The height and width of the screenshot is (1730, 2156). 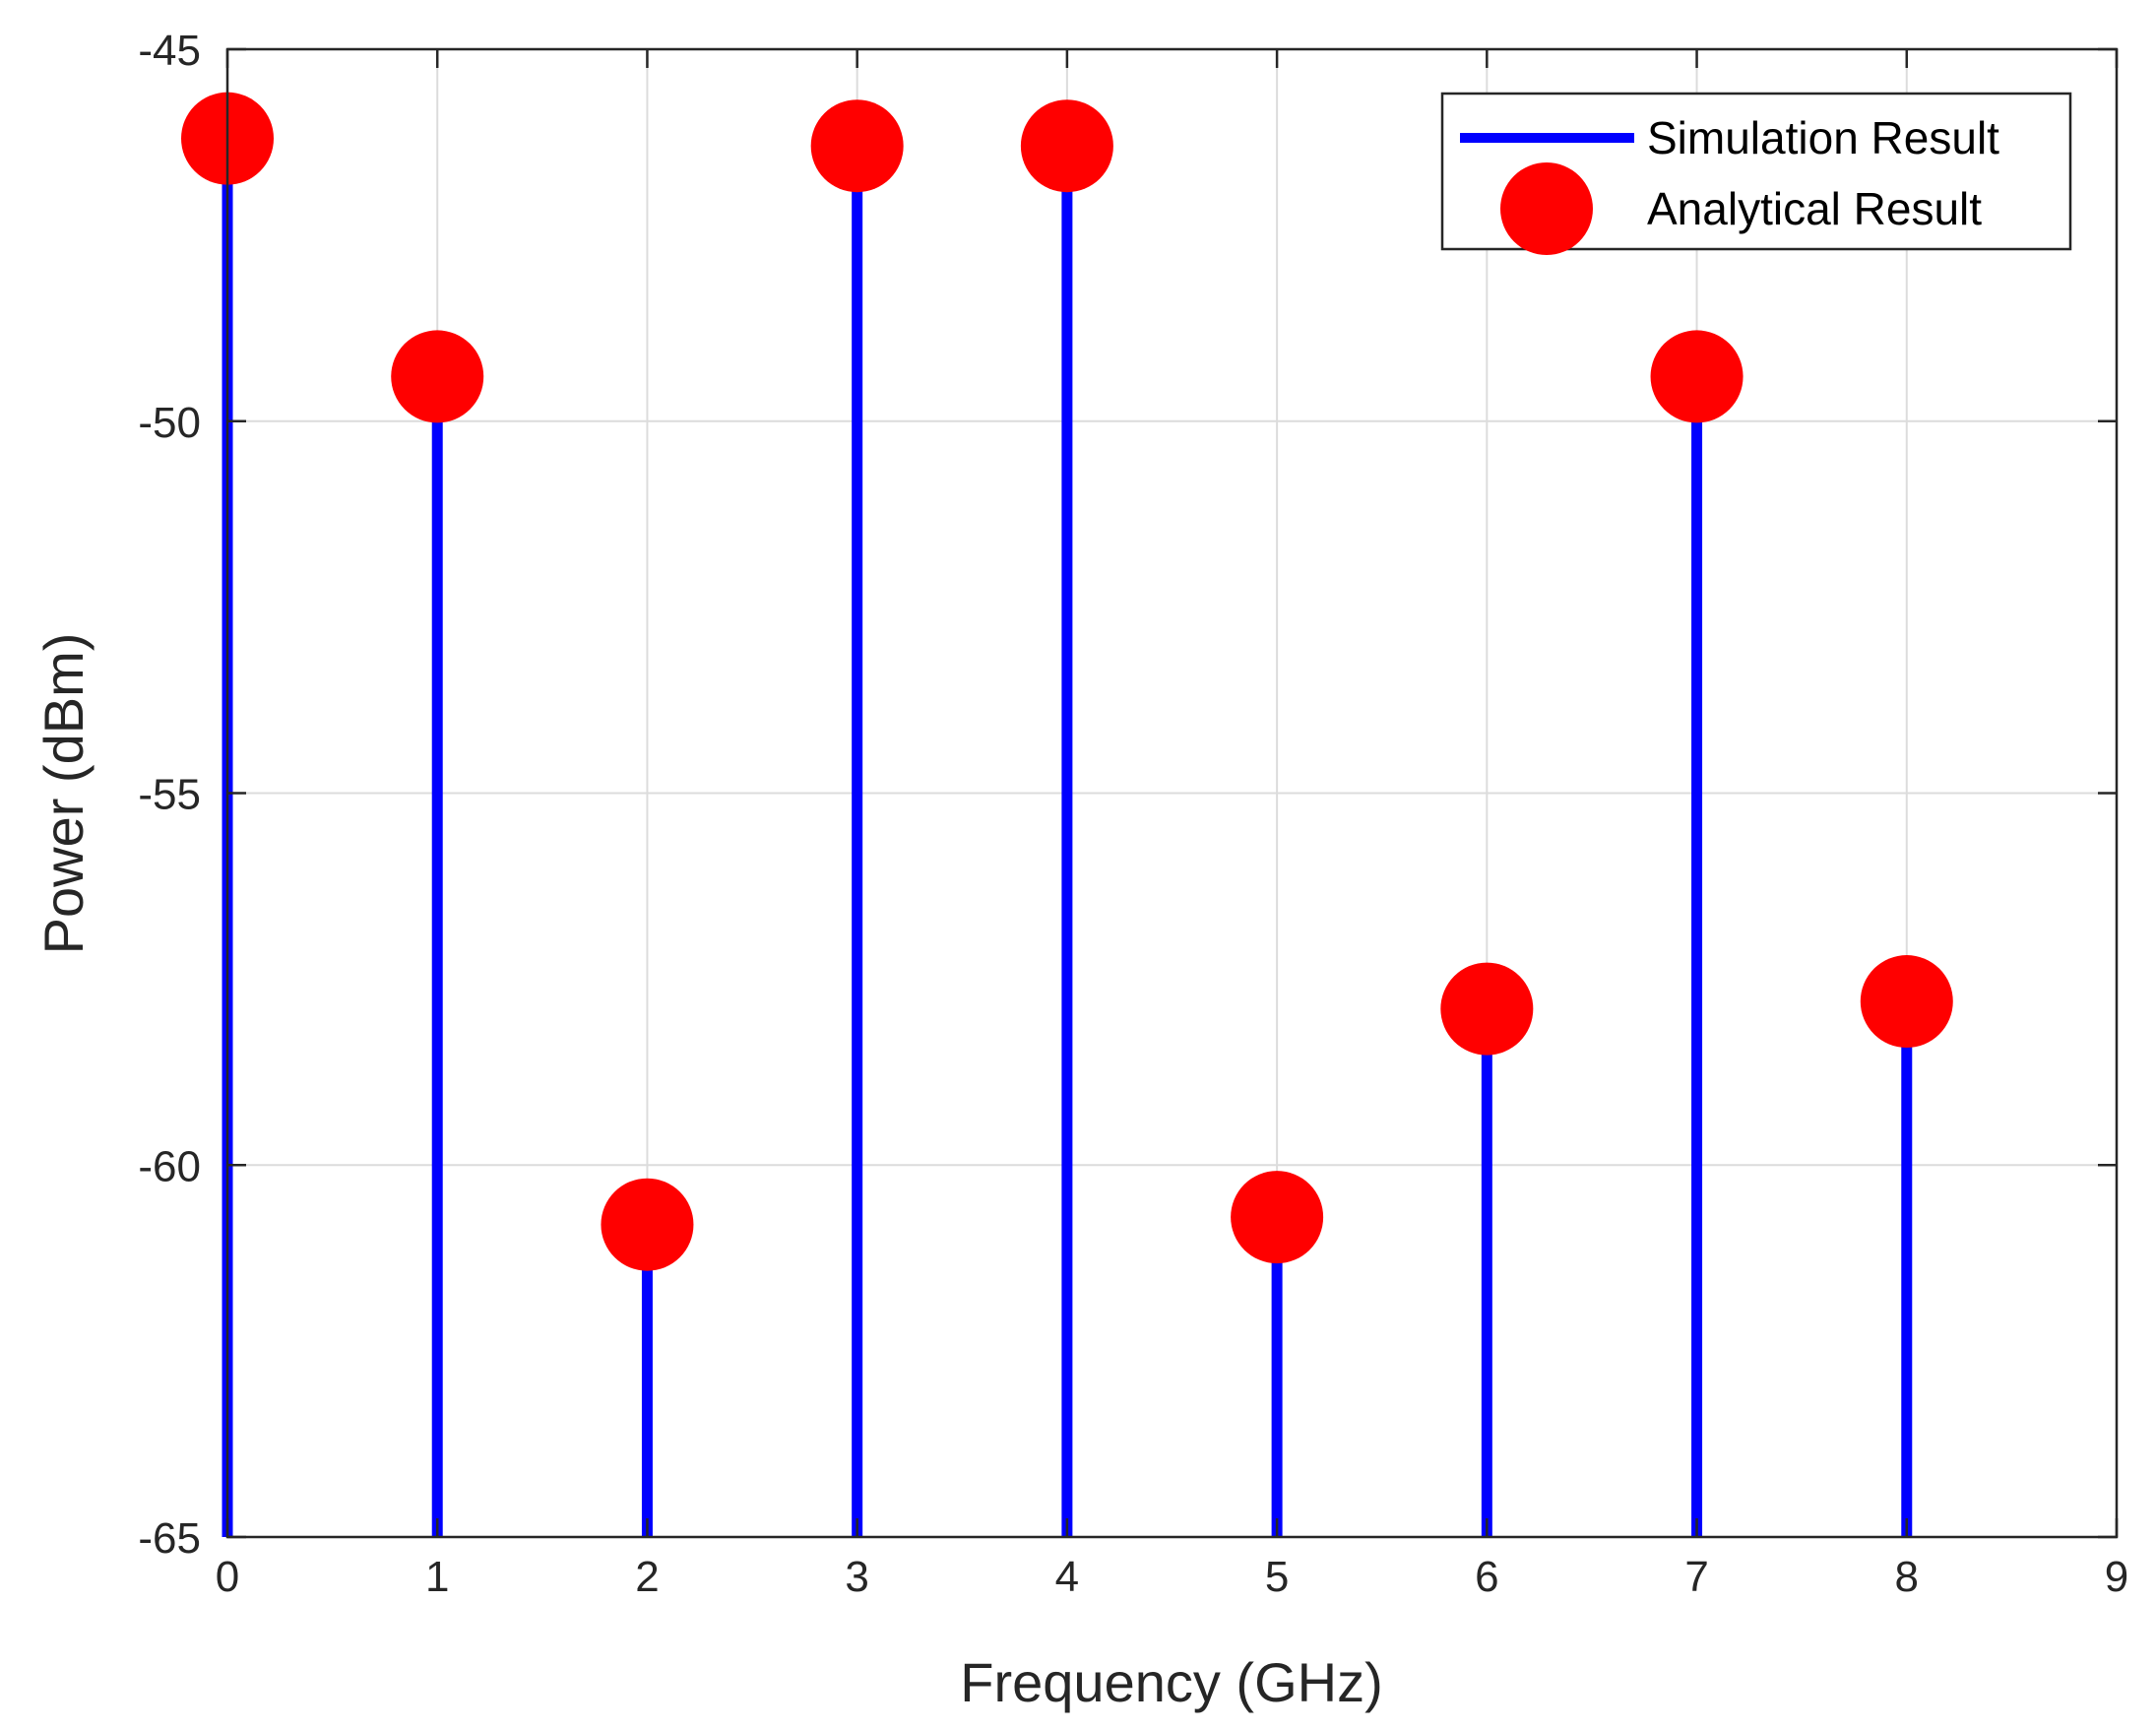 What do you see at coordinates (1823, 137) in the screenshot?
I see `legend-simulation-label: Simulation Result` at bounding box center [1823, 137].